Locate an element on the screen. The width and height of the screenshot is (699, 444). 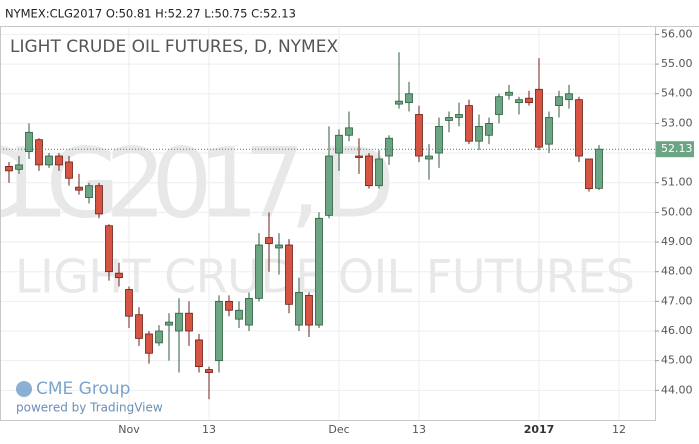
y-tick-label: 53.00 is located at coordinates (677, 122).